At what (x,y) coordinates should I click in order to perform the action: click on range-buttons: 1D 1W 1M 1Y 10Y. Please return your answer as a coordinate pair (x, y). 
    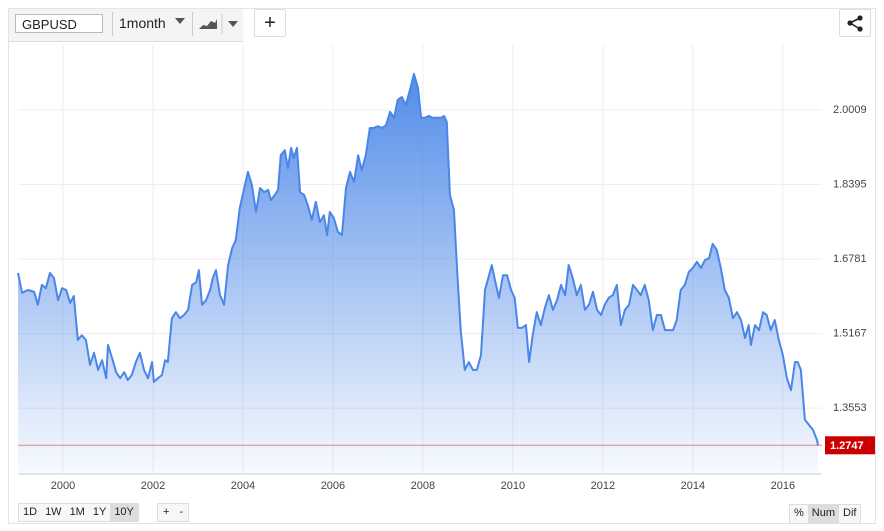
    Looking at the image, I should click on (78, 512).